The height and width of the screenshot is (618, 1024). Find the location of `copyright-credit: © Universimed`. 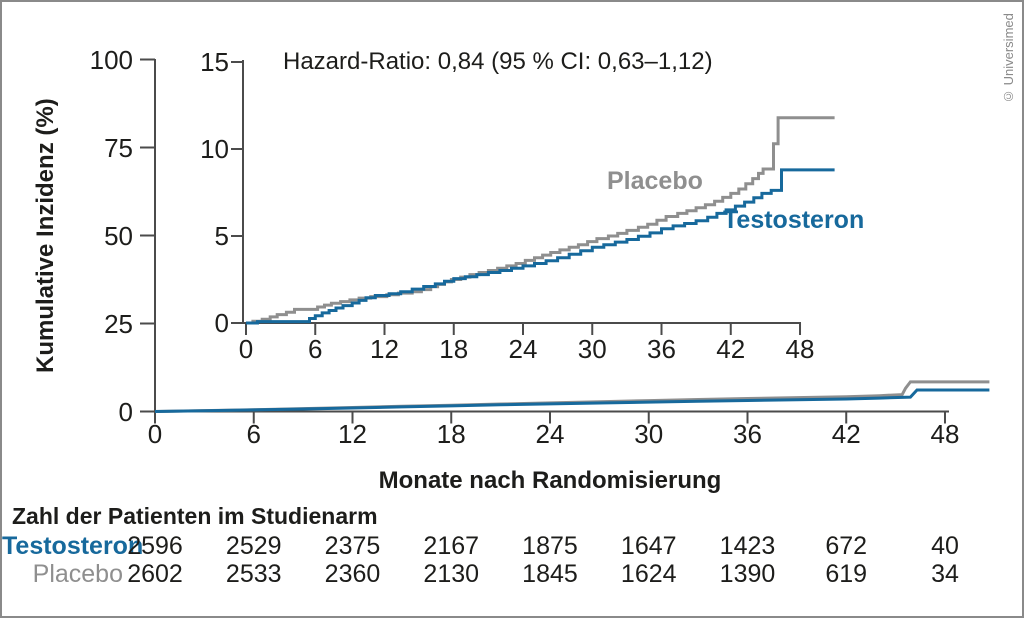

copyright-credit: © Universimed is located at coordinates (1008, 58).